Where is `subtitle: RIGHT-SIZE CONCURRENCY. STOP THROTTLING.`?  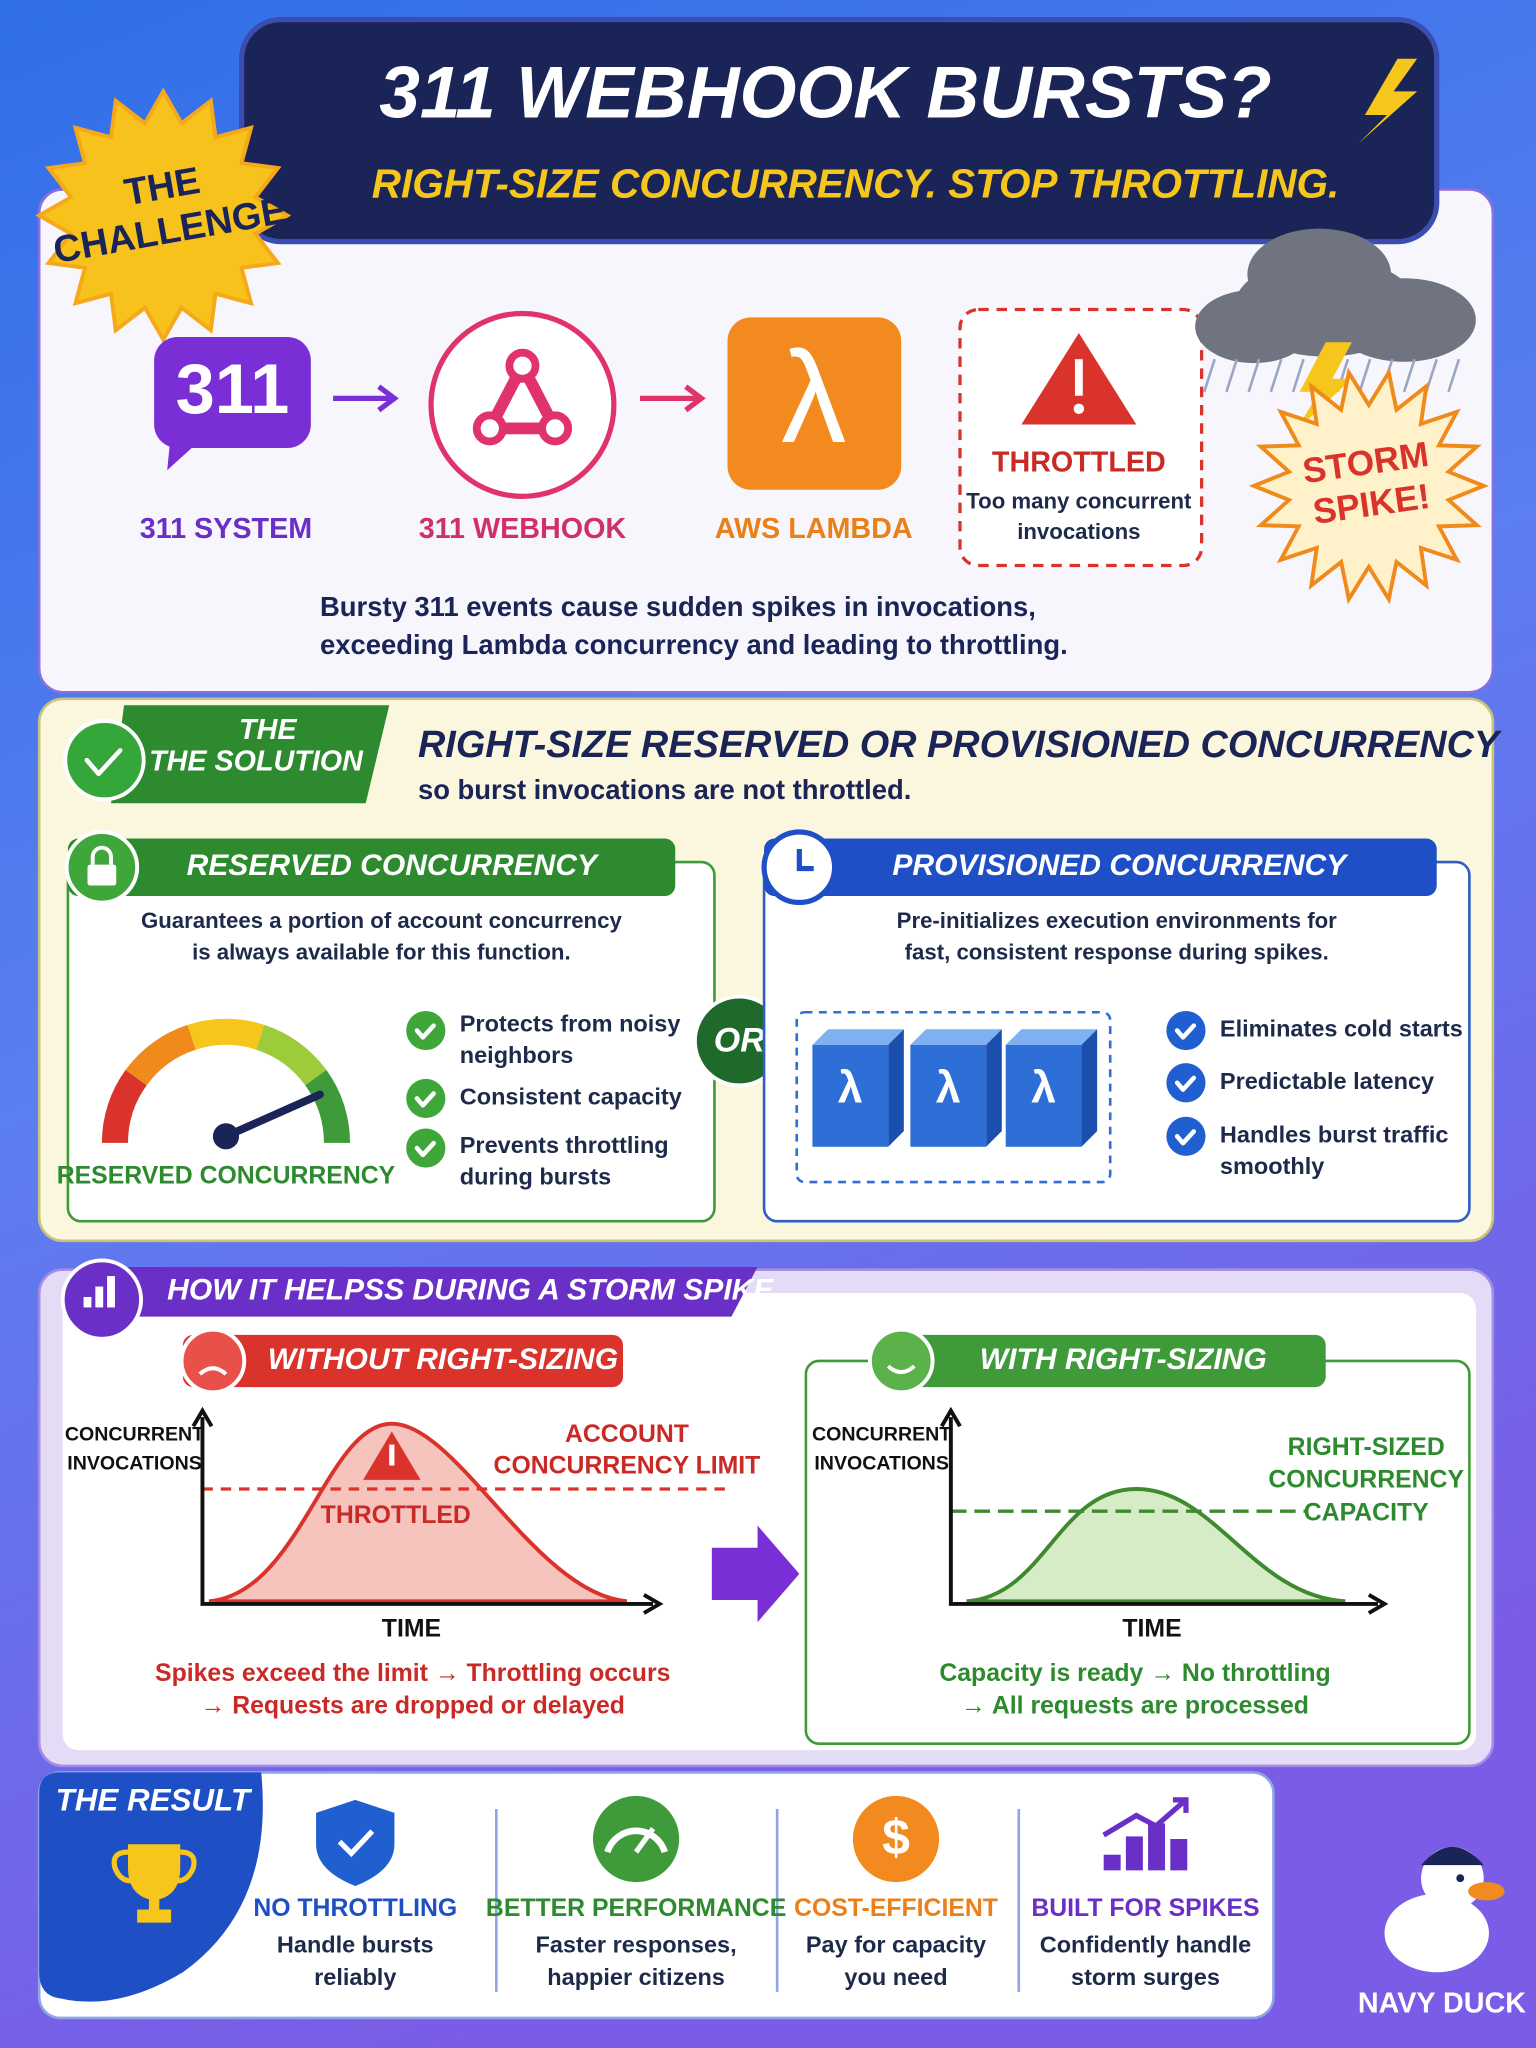
subtitle: RIGHT-SIZE CONCURRENCY. STOP THROTTLING. is located at coordinates (856, 183).